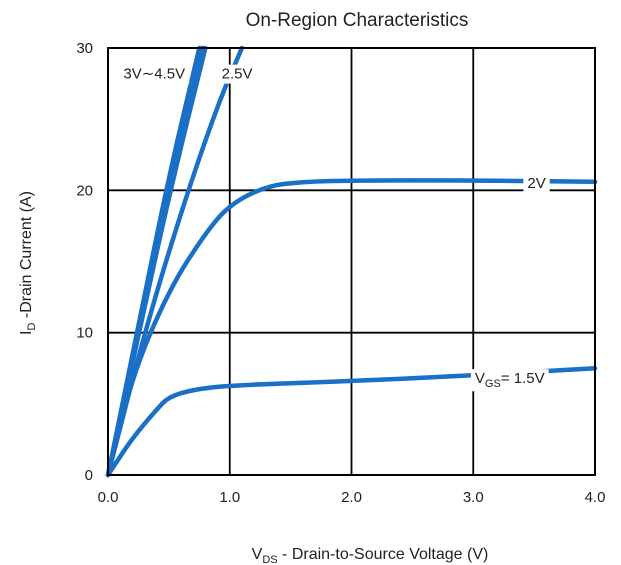  I want to click on y-axis-label: ID -Drain Current (A), so click(28, 263).